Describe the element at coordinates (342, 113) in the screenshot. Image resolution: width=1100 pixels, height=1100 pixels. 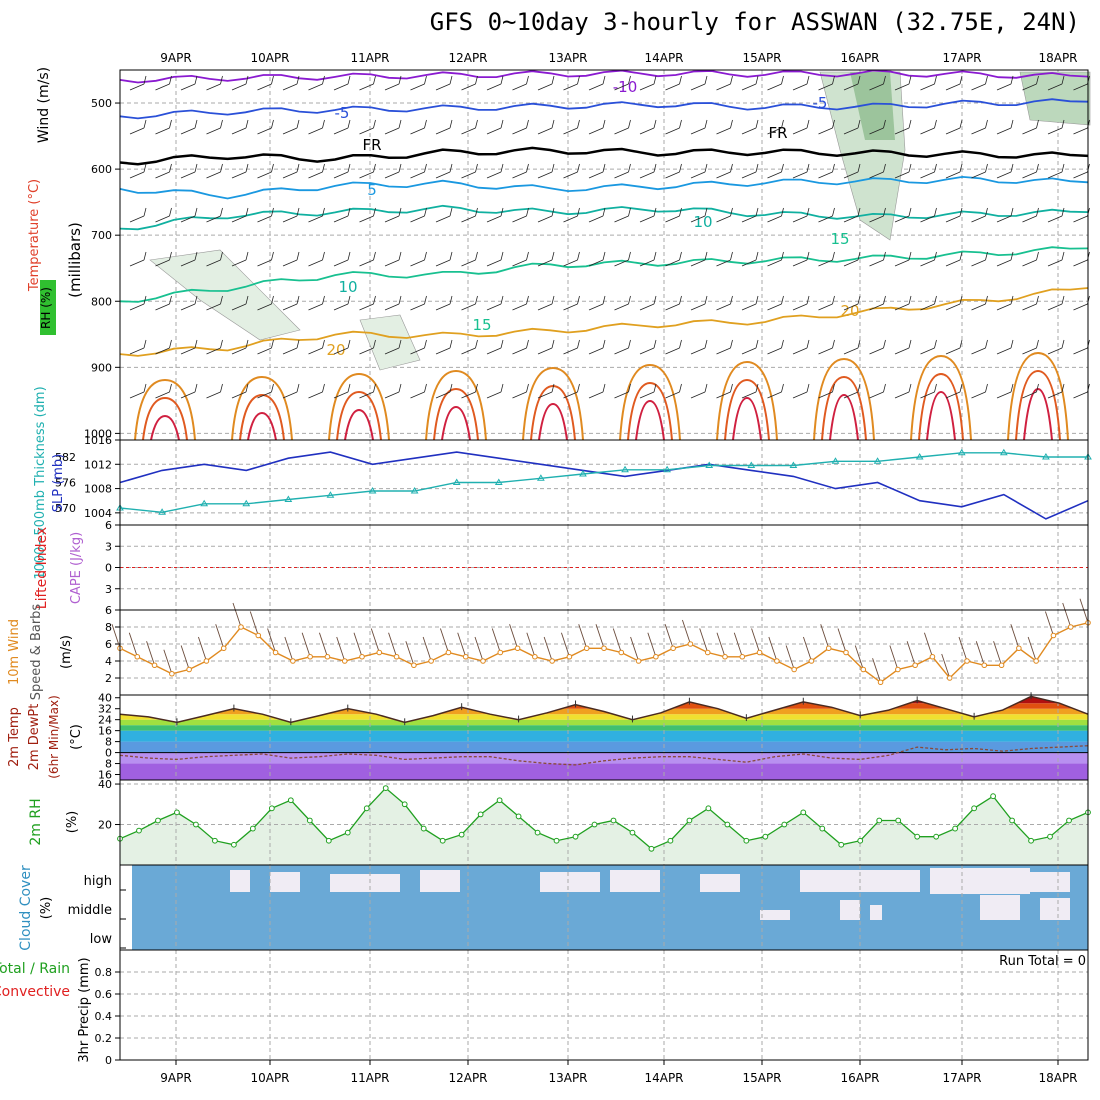
I see `contour-label: -5` at that location.